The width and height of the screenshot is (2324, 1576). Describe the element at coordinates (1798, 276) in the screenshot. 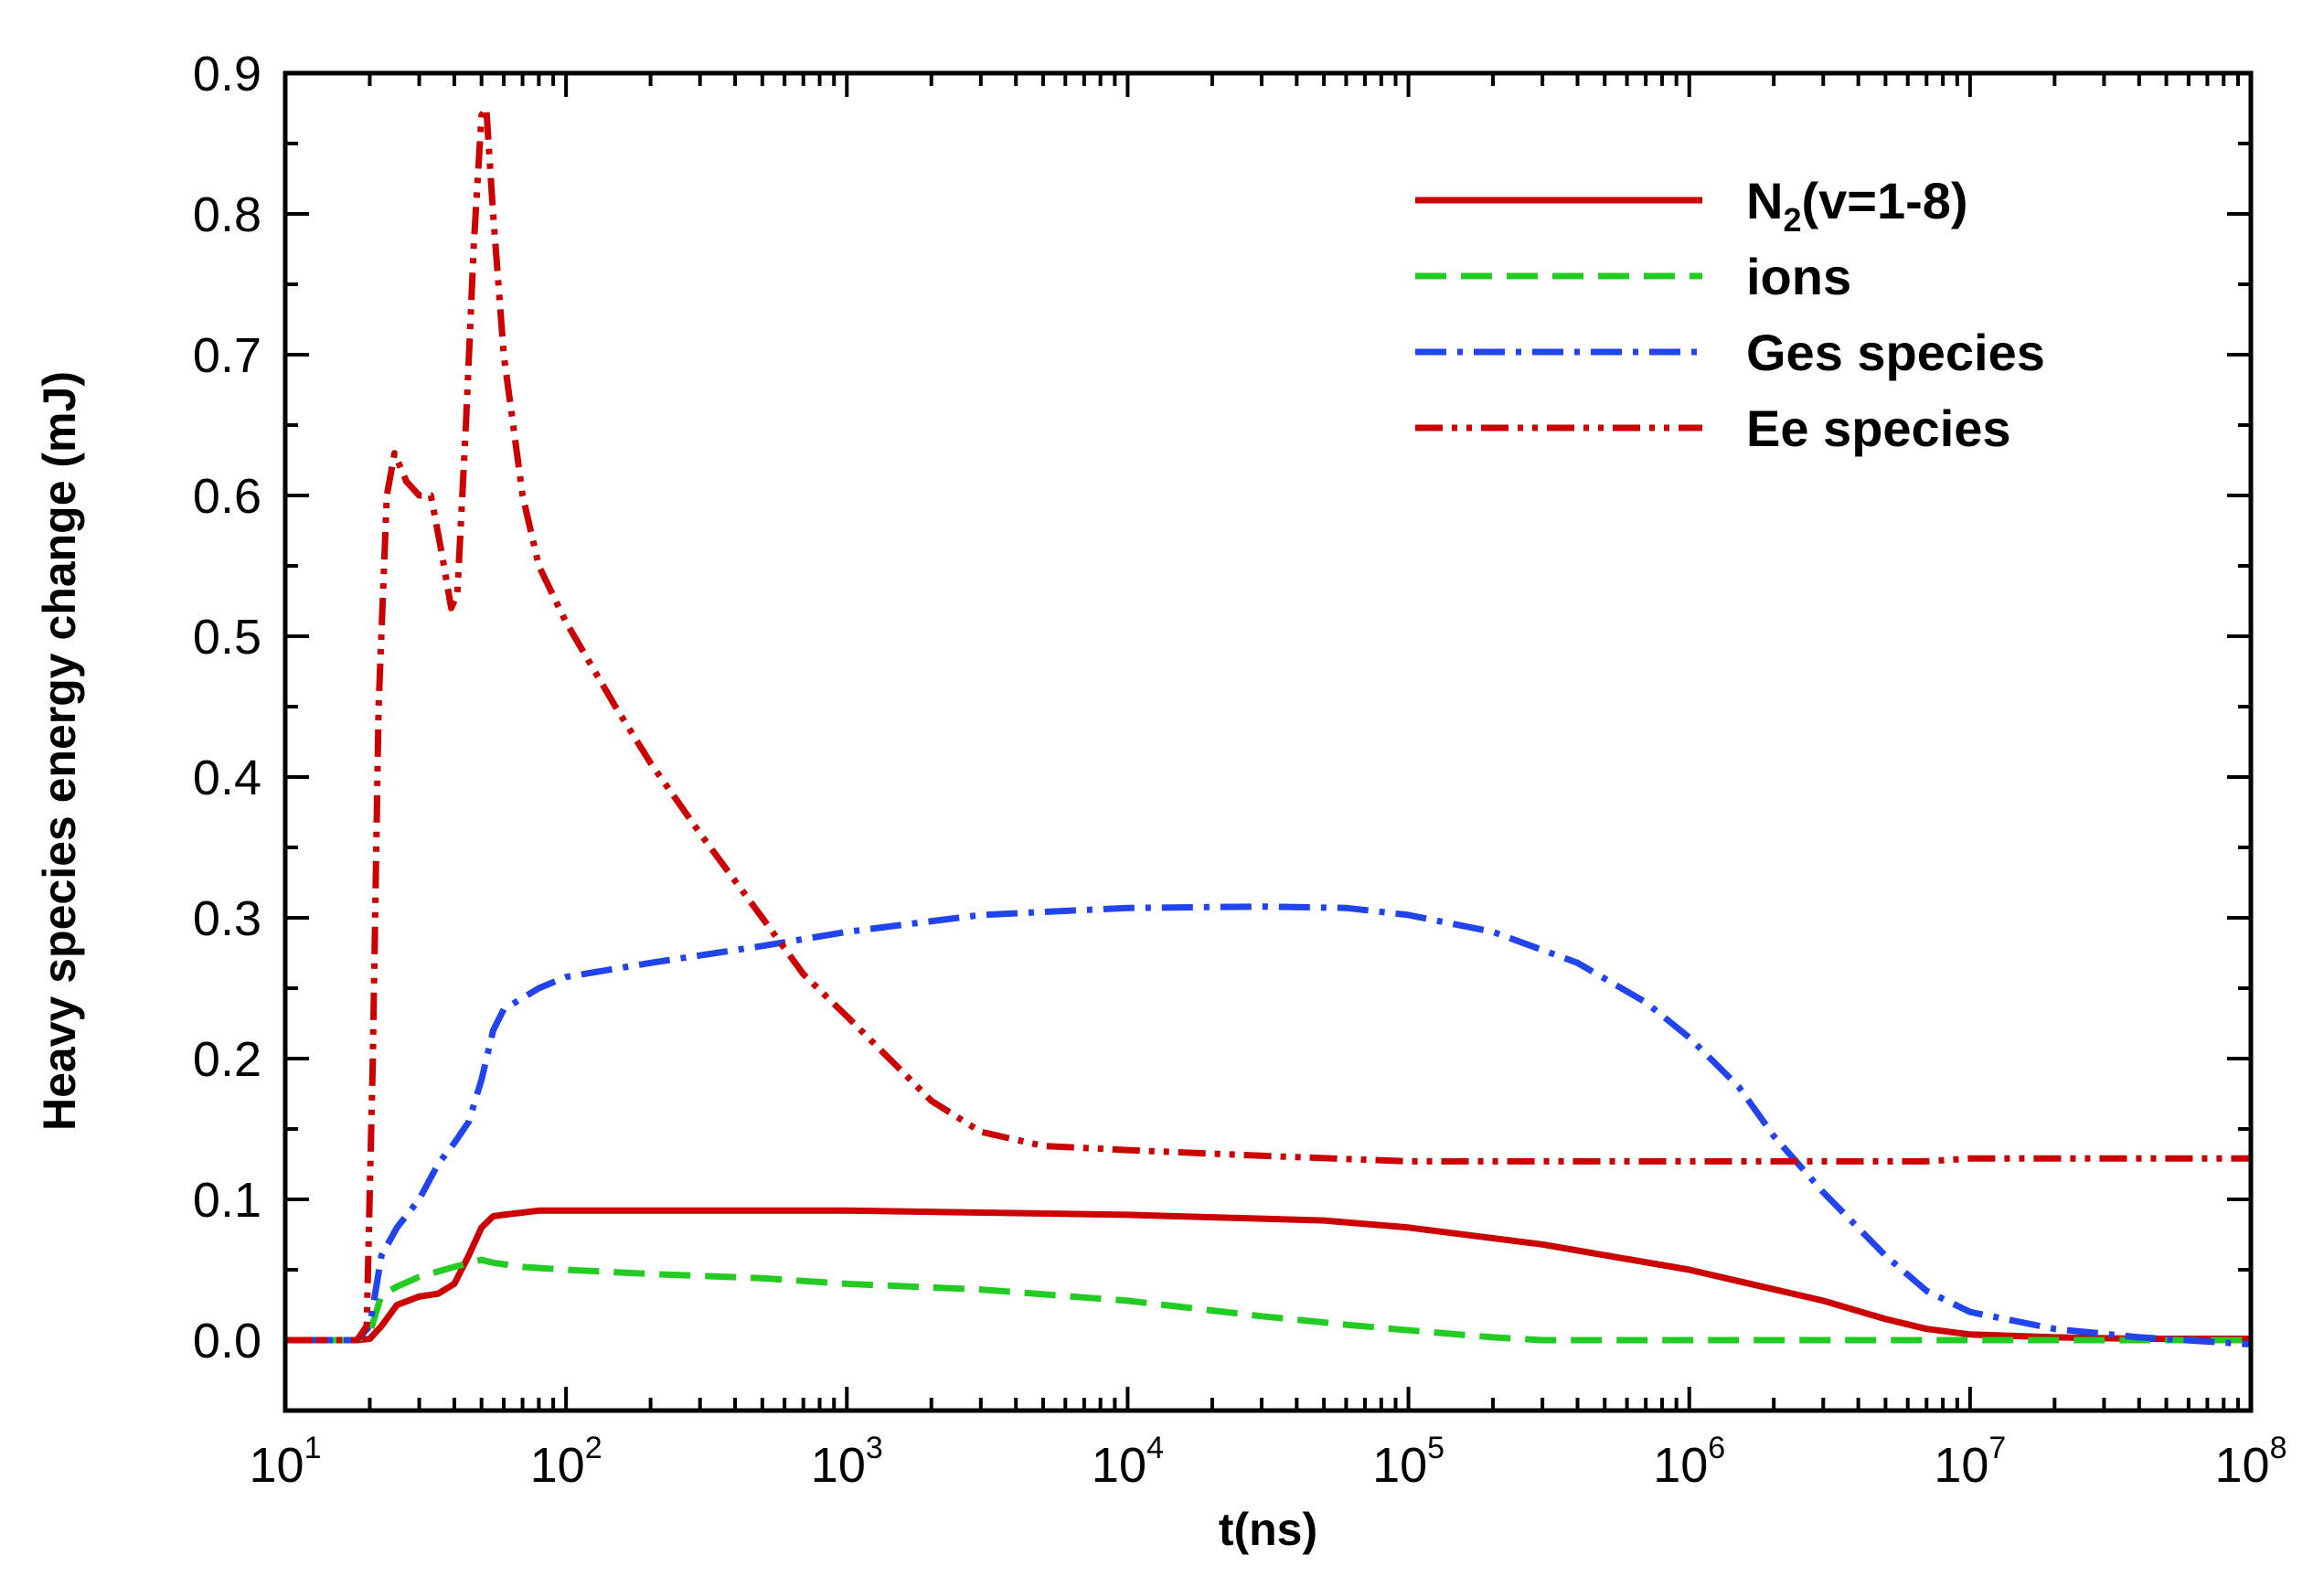

I see `legend-label-1: ions` at that location.